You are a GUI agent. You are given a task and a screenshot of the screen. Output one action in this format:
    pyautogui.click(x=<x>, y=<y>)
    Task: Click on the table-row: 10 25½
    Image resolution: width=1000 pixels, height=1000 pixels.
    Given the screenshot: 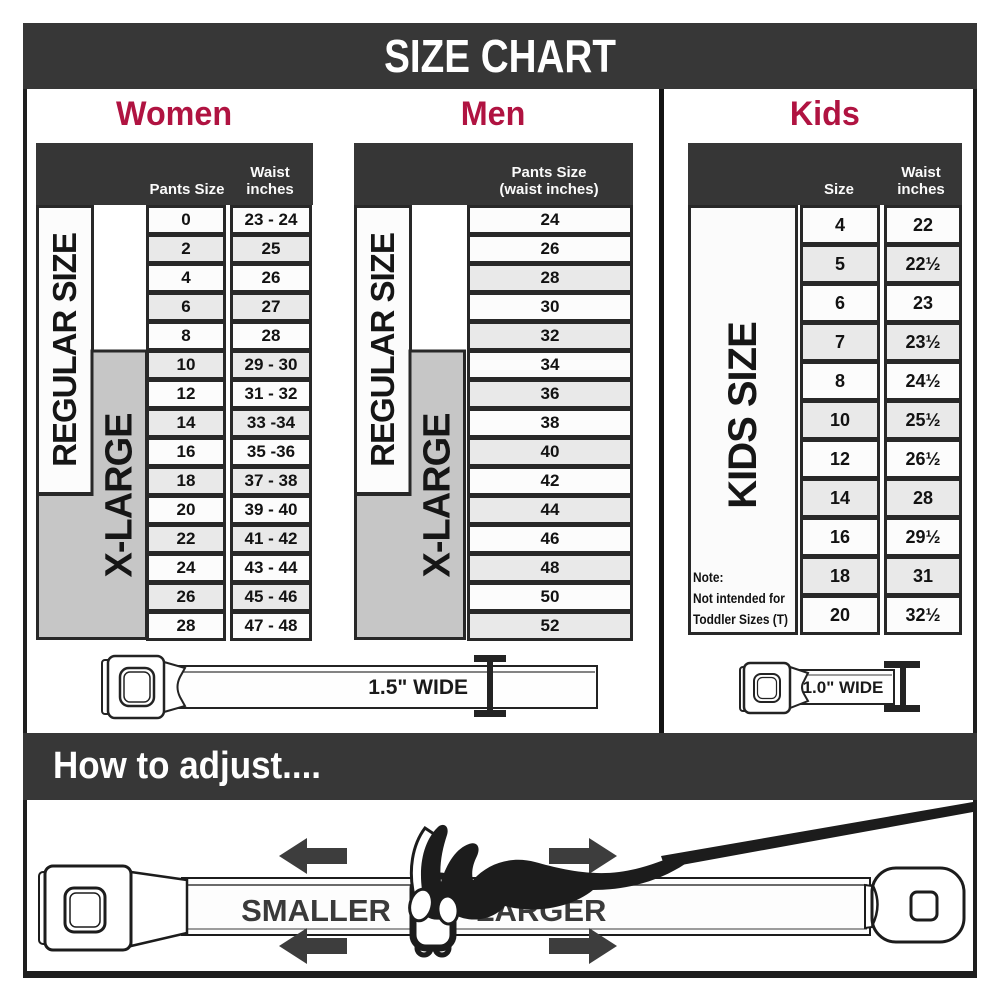 What is the action you would take?
    pyautogui.click(x=881, y=420)
    